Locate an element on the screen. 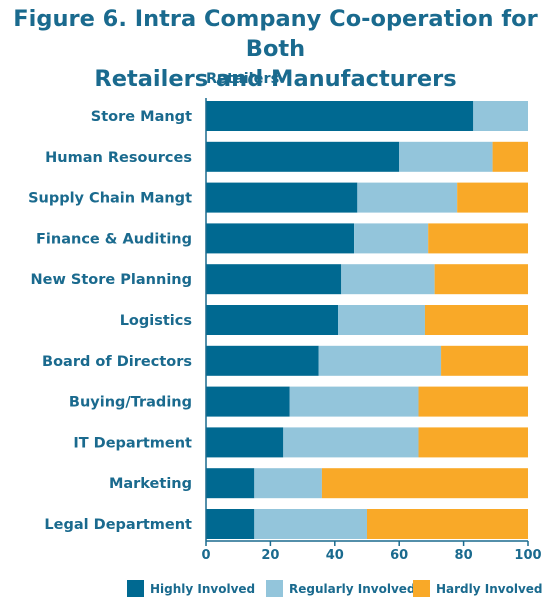 The image size is (551, 614). x-tick-label-0: 0 is located at coordinates (205, 555).